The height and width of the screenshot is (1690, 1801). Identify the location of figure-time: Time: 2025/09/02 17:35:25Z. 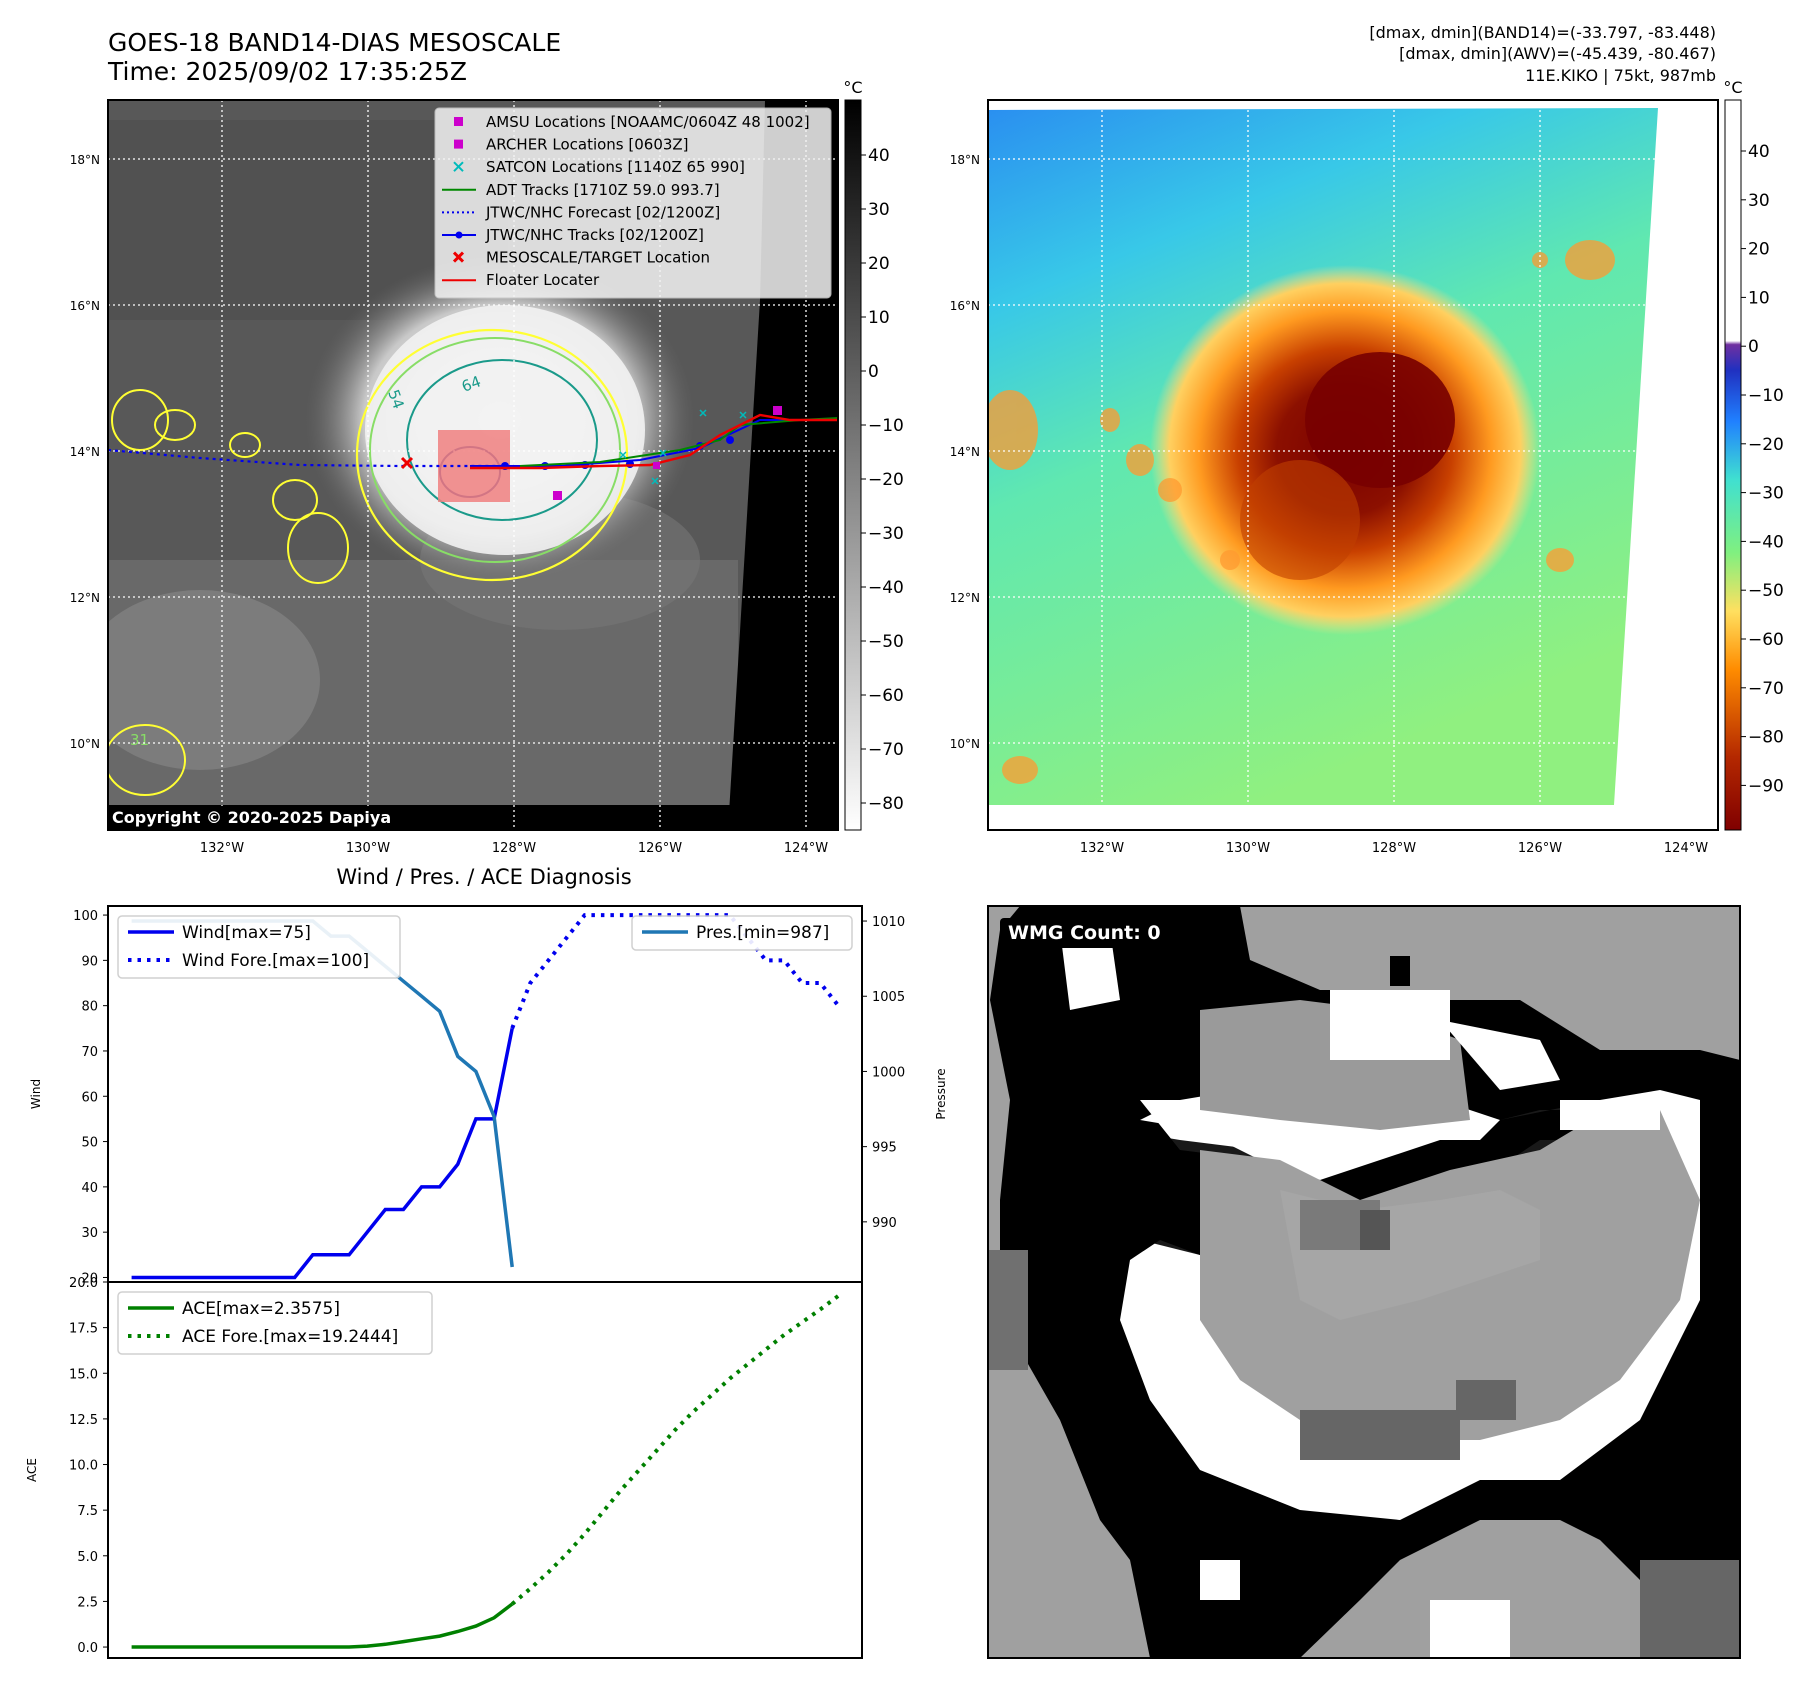
(287, 71).